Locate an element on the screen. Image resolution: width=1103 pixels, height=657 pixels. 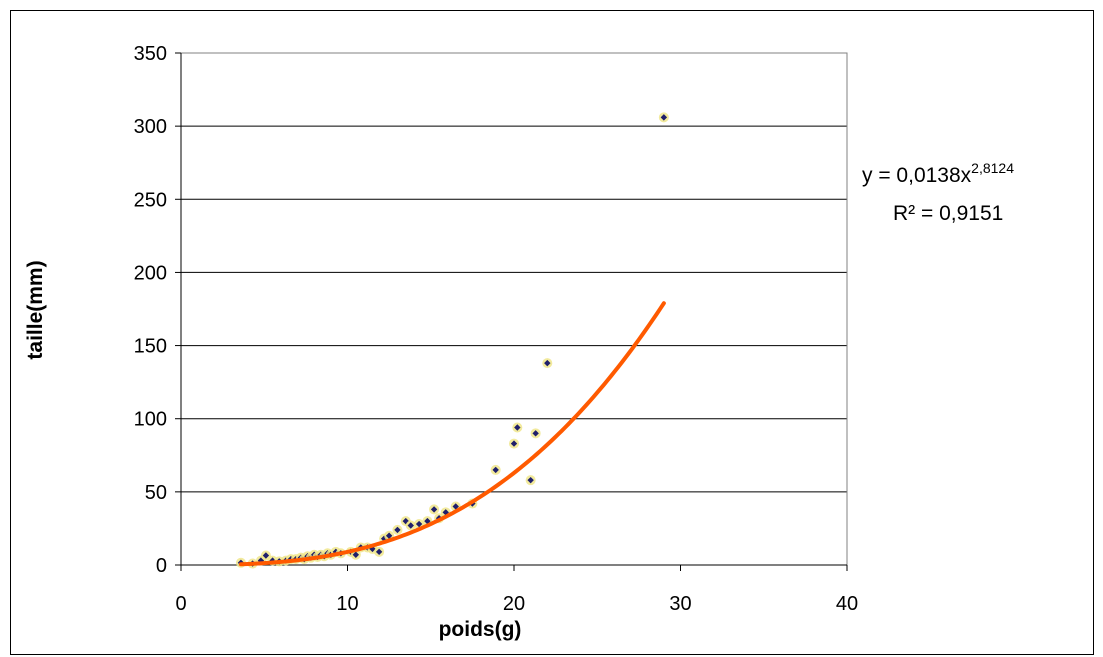
x-tick-label: 40 is located at coordinates (847, 604).